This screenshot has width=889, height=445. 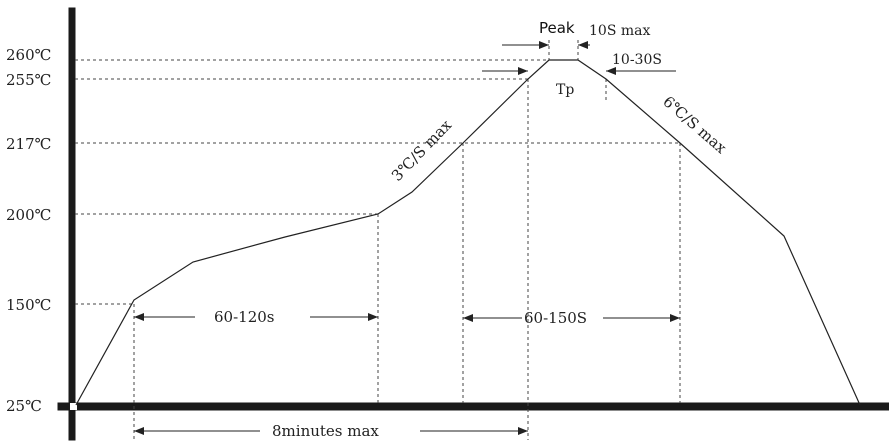 What do you see at coordinates (24, 406) in the screenshot?
I see `ylabel-25: 25℃` at bounding box center [24, 406].